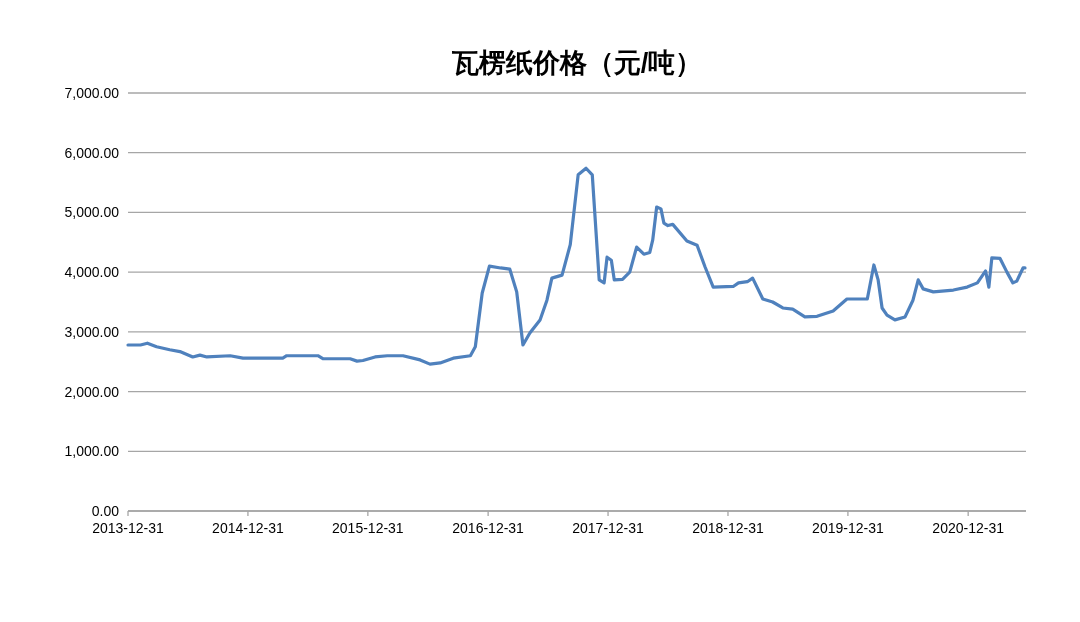  What do you see at coordinates (92, 391) in the screenshot?
I see `y-tick-label: 2,000.00` at bounding box center [92, 391].